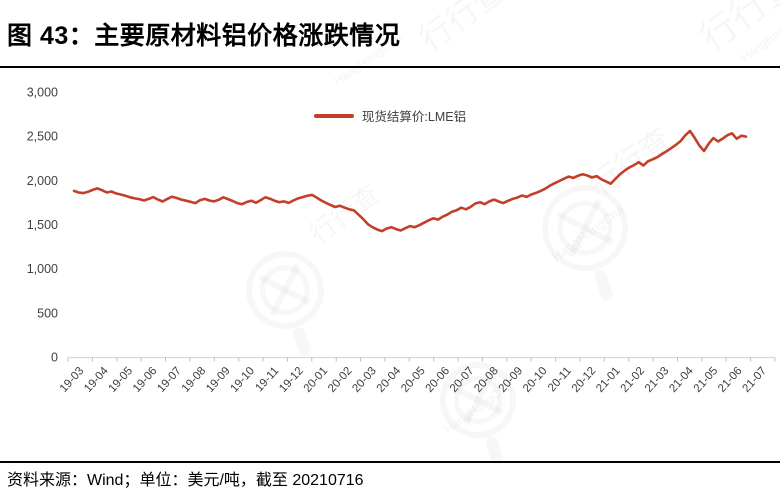 The height and width of the screenshot is (498, 780). I want to click on x-axis-label: 19-05, so click(121, 380).